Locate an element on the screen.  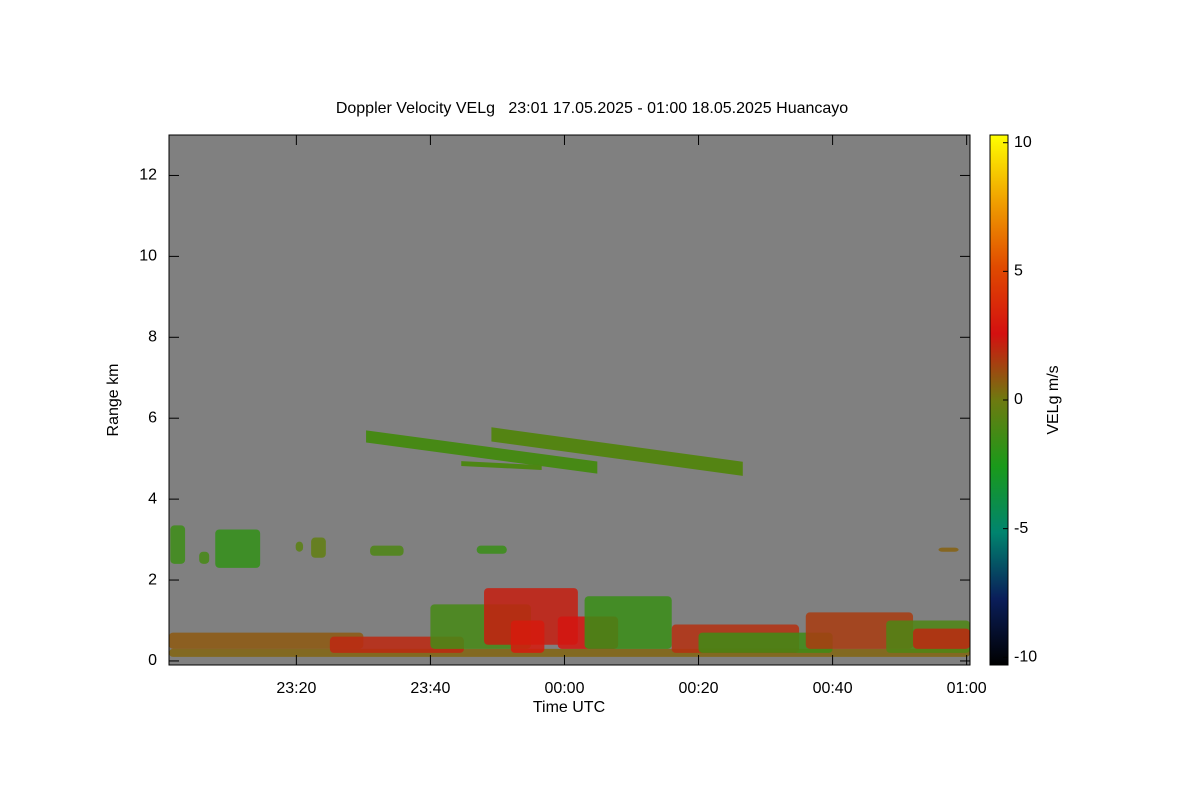
colorbar-tick-label: 5 is located at coordinates (1018, 271).